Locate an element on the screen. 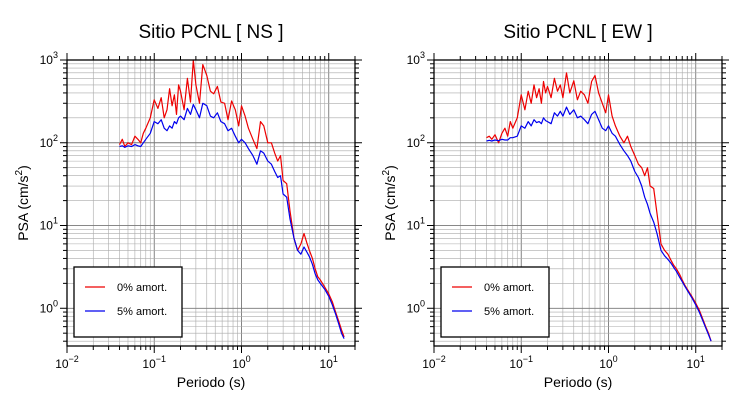 Image resolution: width=730 pixels, height=400 pixels. chart-title: Sitio PCNL [ NS ] is located at coordinates (210, 32).